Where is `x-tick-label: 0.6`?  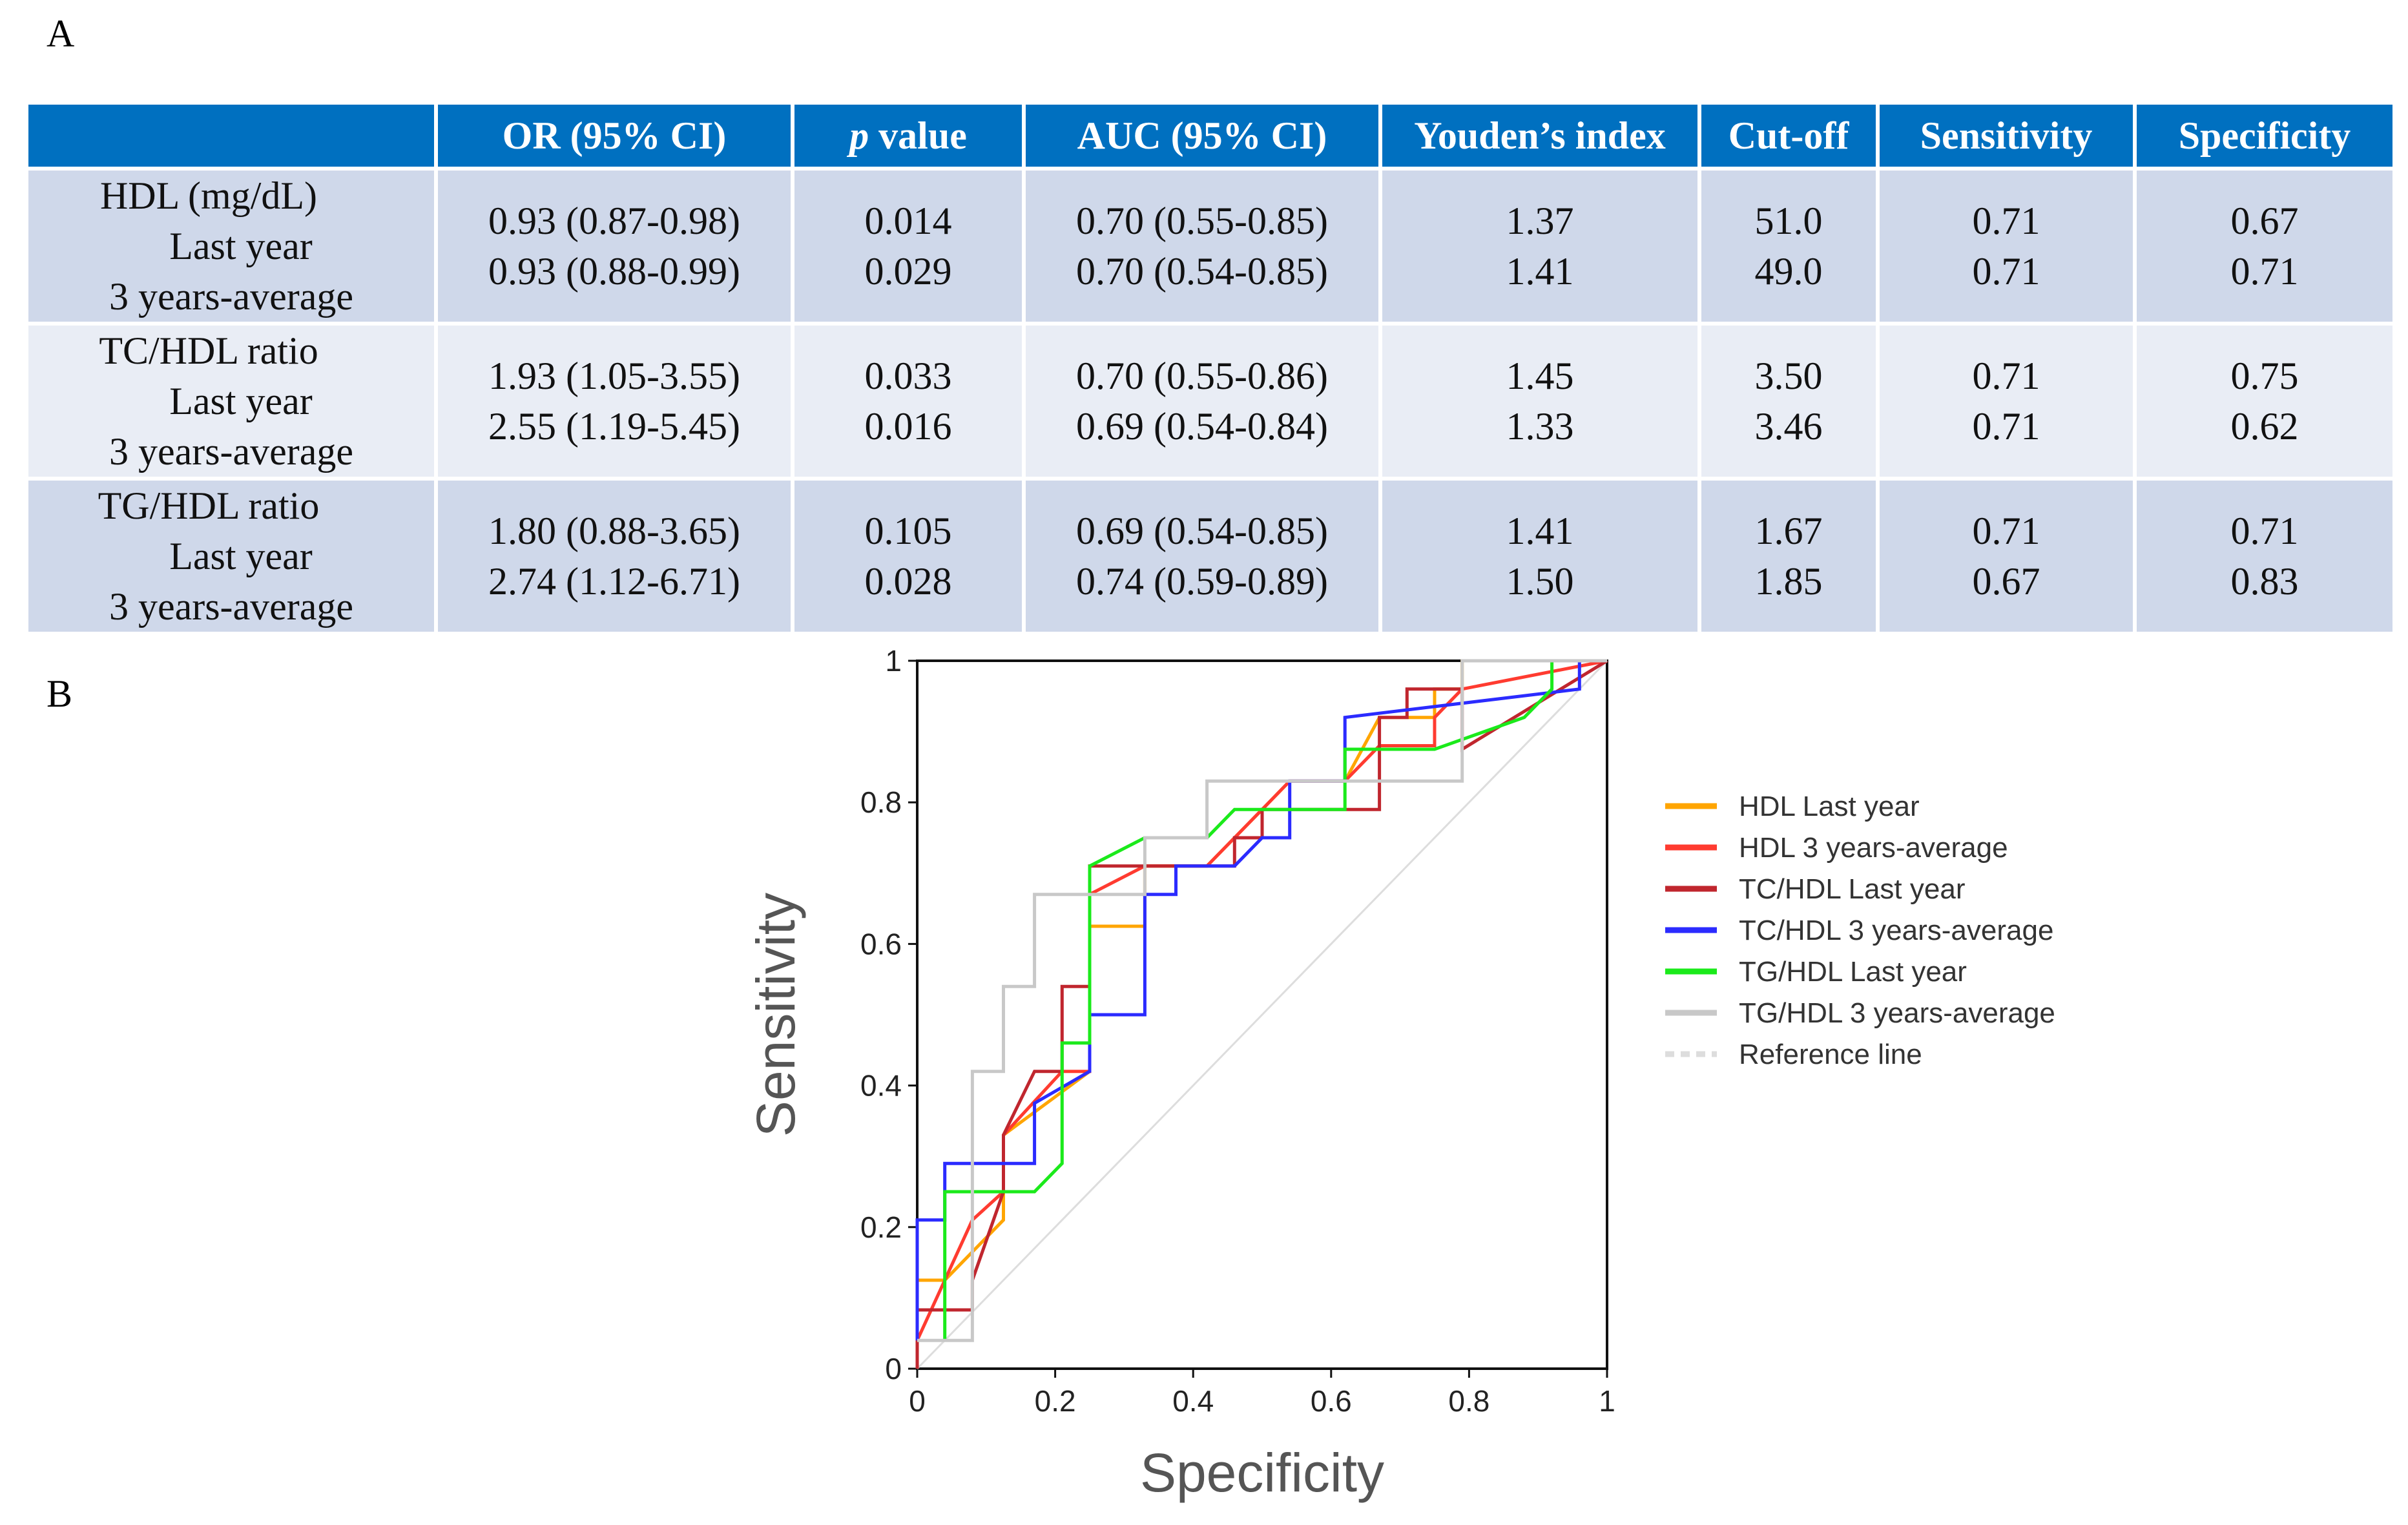 x-tick-label: 0.6 is located at coordinates (1331, 1401).